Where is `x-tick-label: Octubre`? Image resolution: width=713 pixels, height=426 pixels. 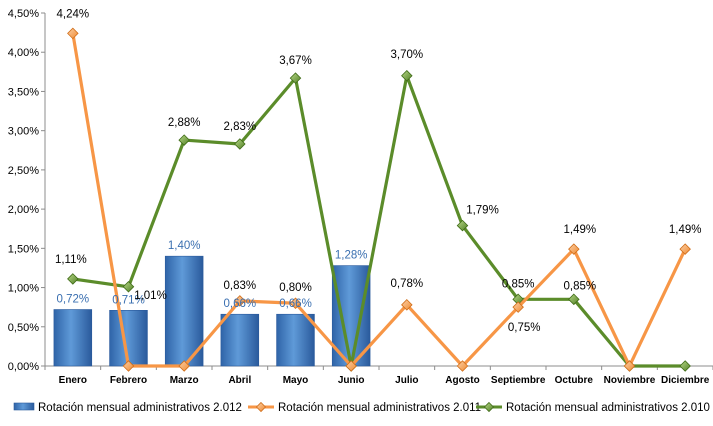 x-tick-label: Octubre is located at coordinates (574, 380).